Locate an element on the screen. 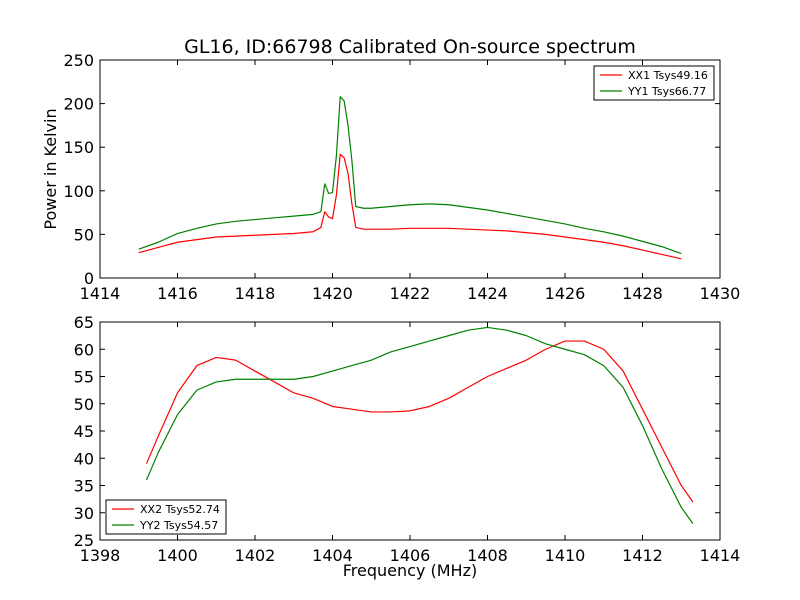  x-tick-label: 1400 is located at coordinates (177, 555).